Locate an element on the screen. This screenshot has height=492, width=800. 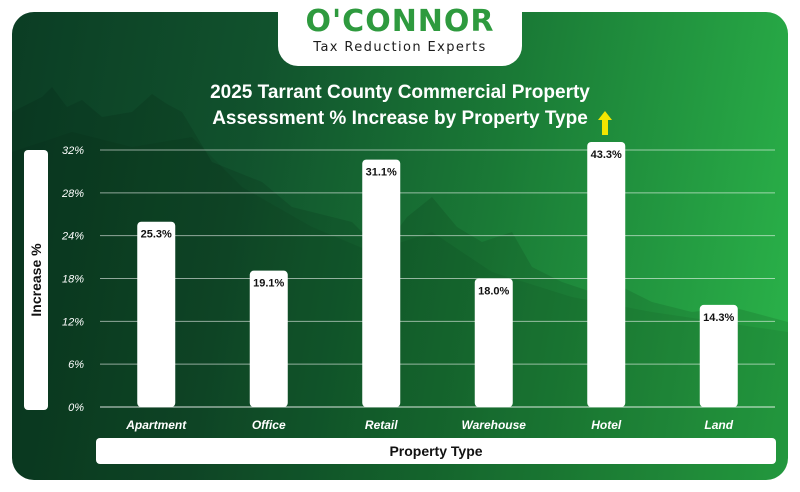
bar-land is located at coordinates (718, 355).